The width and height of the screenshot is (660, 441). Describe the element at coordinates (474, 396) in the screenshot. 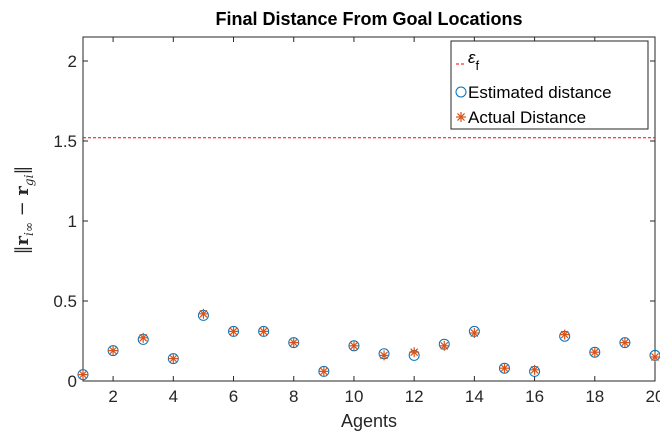

I see `x-tick-label: 14` at that location.